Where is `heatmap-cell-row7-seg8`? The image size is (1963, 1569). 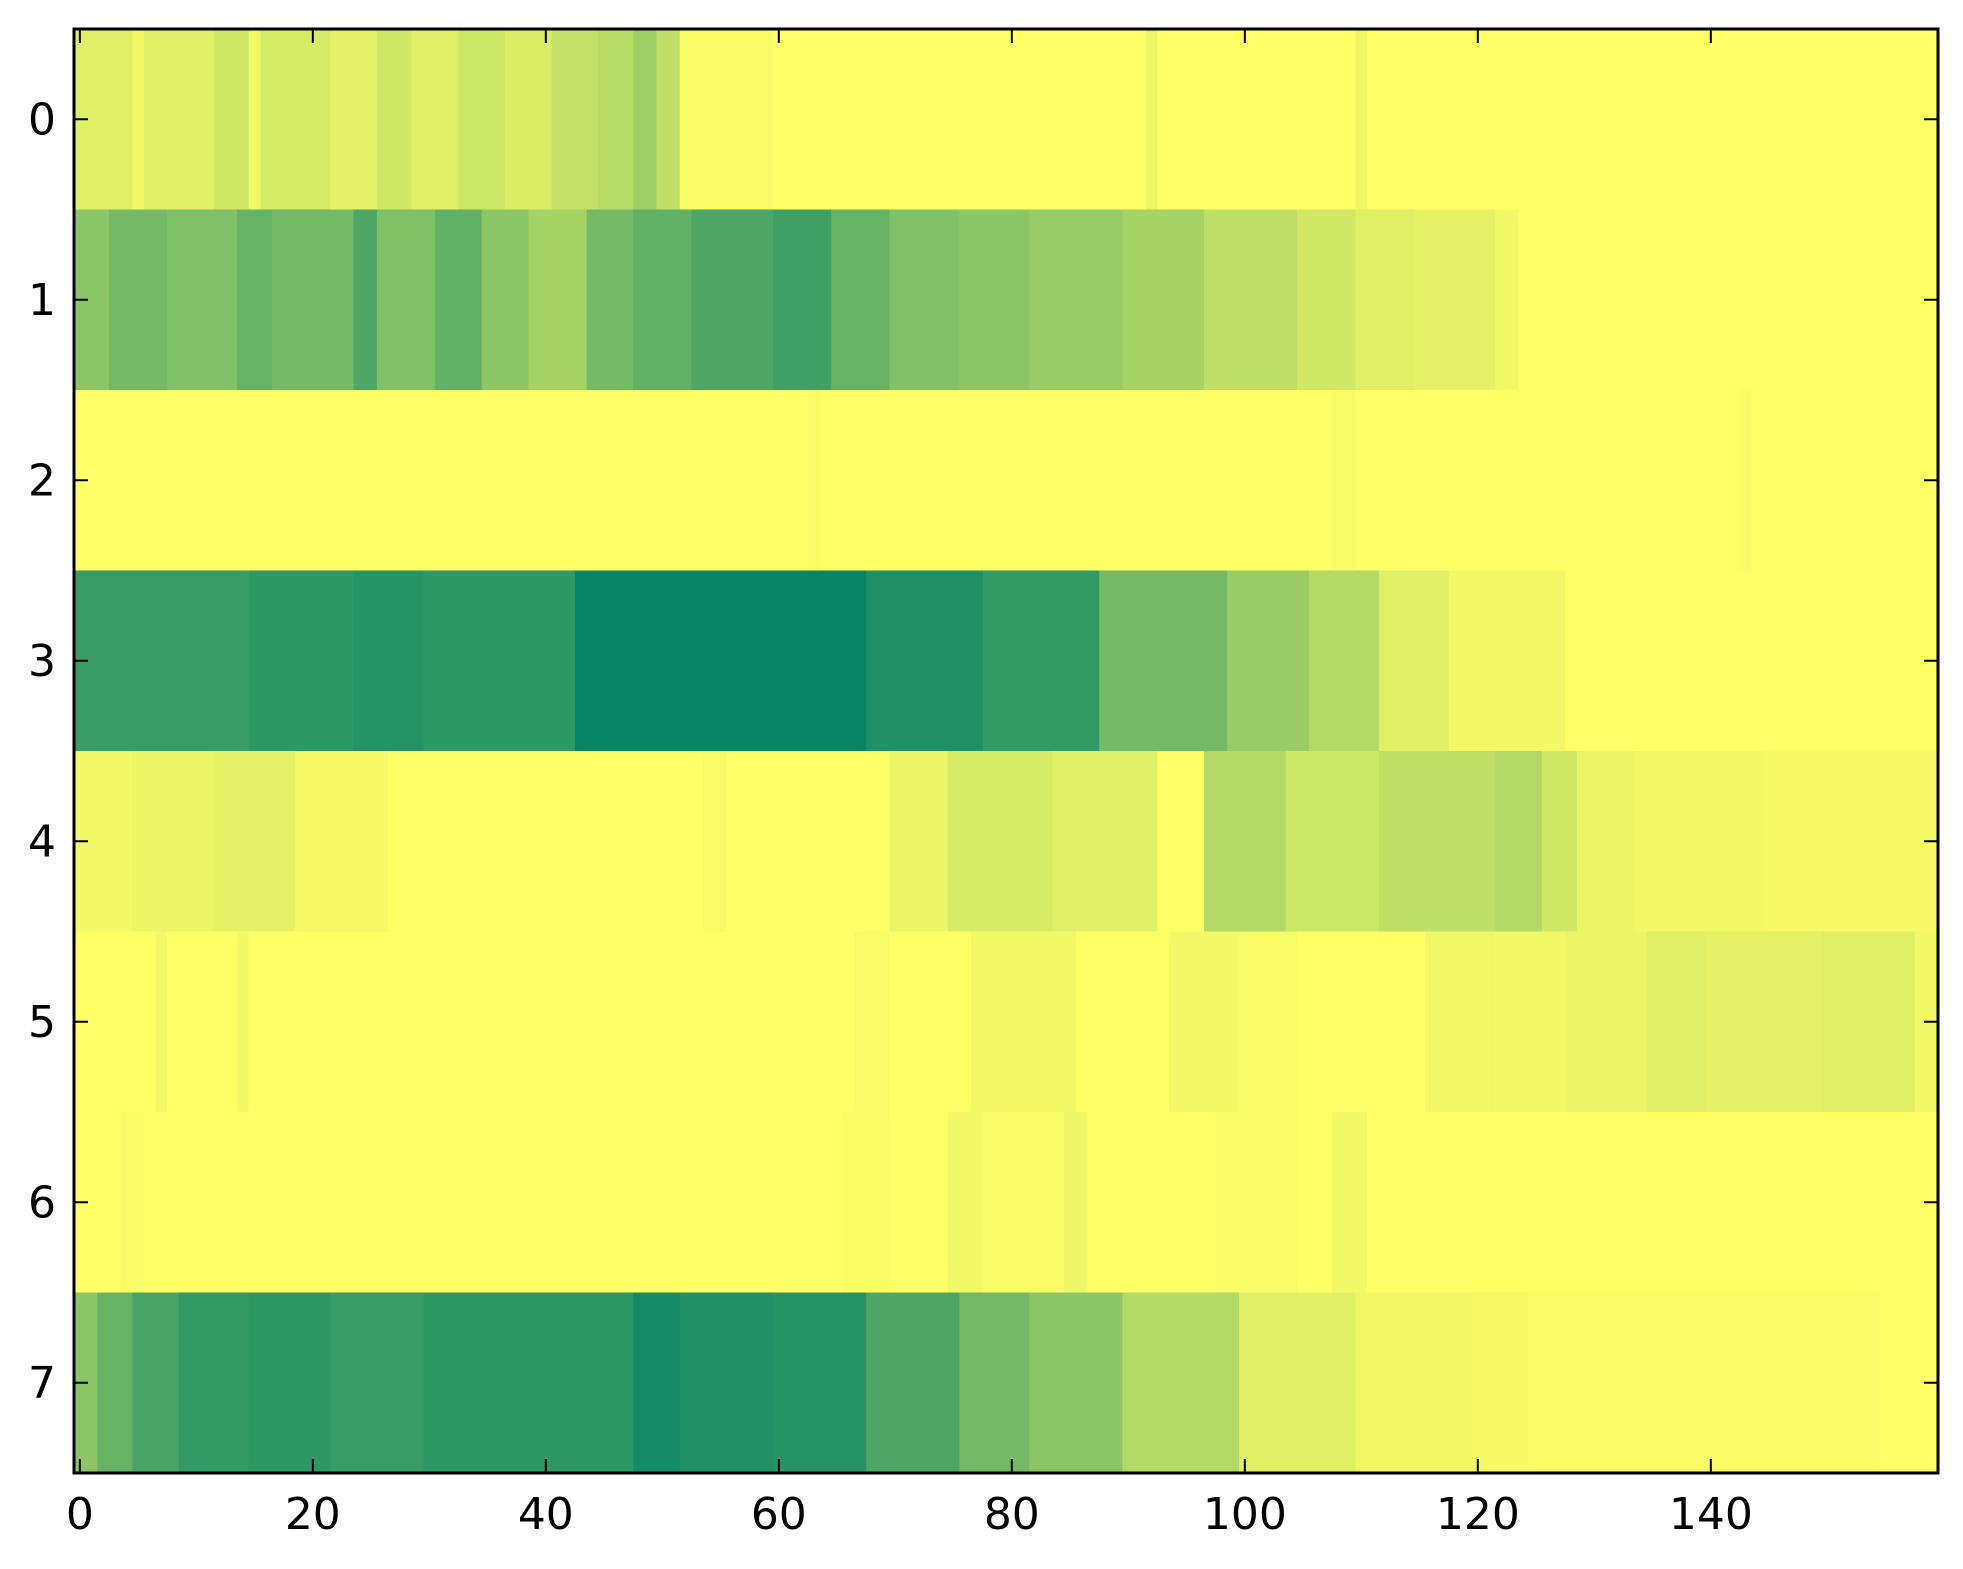 heatmap-cell-row7-seg8 is located at coordinates (657, 1383).